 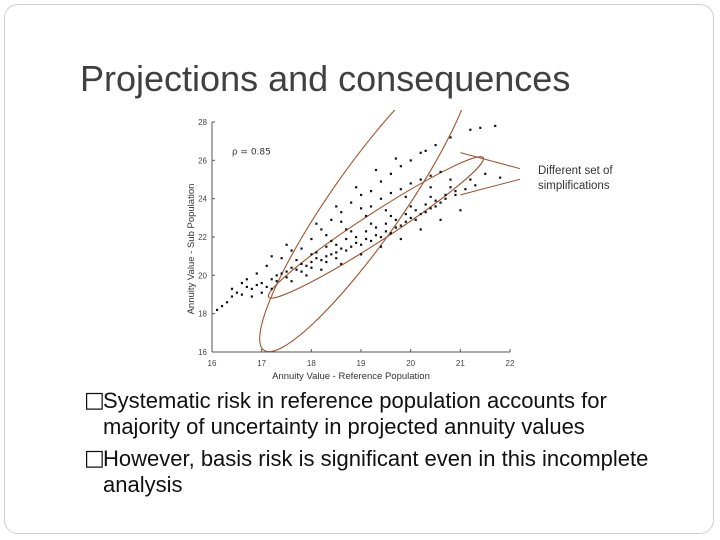 What do you see at coordinates (202, 237) in the screenshot?
I see `y-tick-label: 22` at bounding box center [202, 237].